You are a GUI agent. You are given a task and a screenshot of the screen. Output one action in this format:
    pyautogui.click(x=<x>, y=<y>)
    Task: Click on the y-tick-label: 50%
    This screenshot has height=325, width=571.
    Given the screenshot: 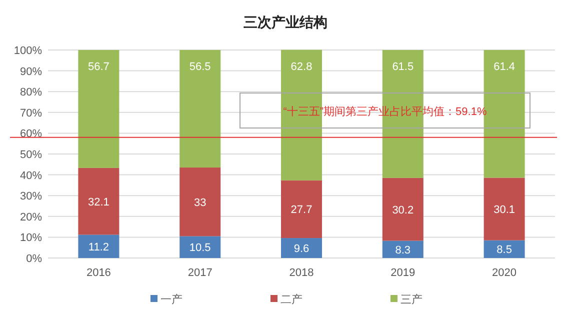 What is the action you would take?
    pyautogui.click(x=31, y=155)
    